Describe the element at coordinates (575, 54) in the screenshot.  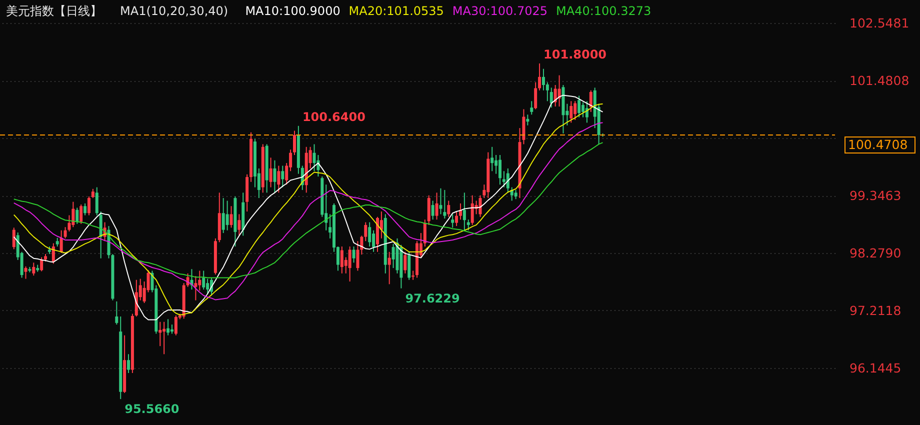
I see `annotation: 101.8000` at that location.